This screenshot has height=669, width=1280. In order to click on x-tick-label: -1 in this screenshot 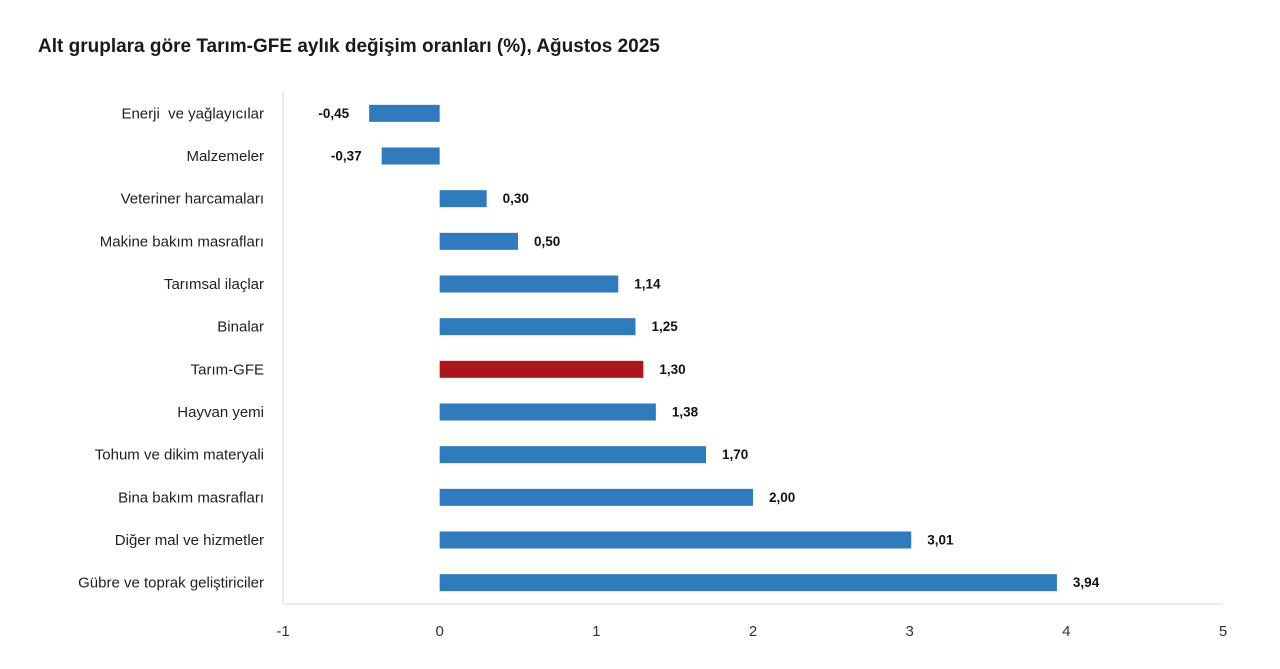, I will do `click(282, 631)`.